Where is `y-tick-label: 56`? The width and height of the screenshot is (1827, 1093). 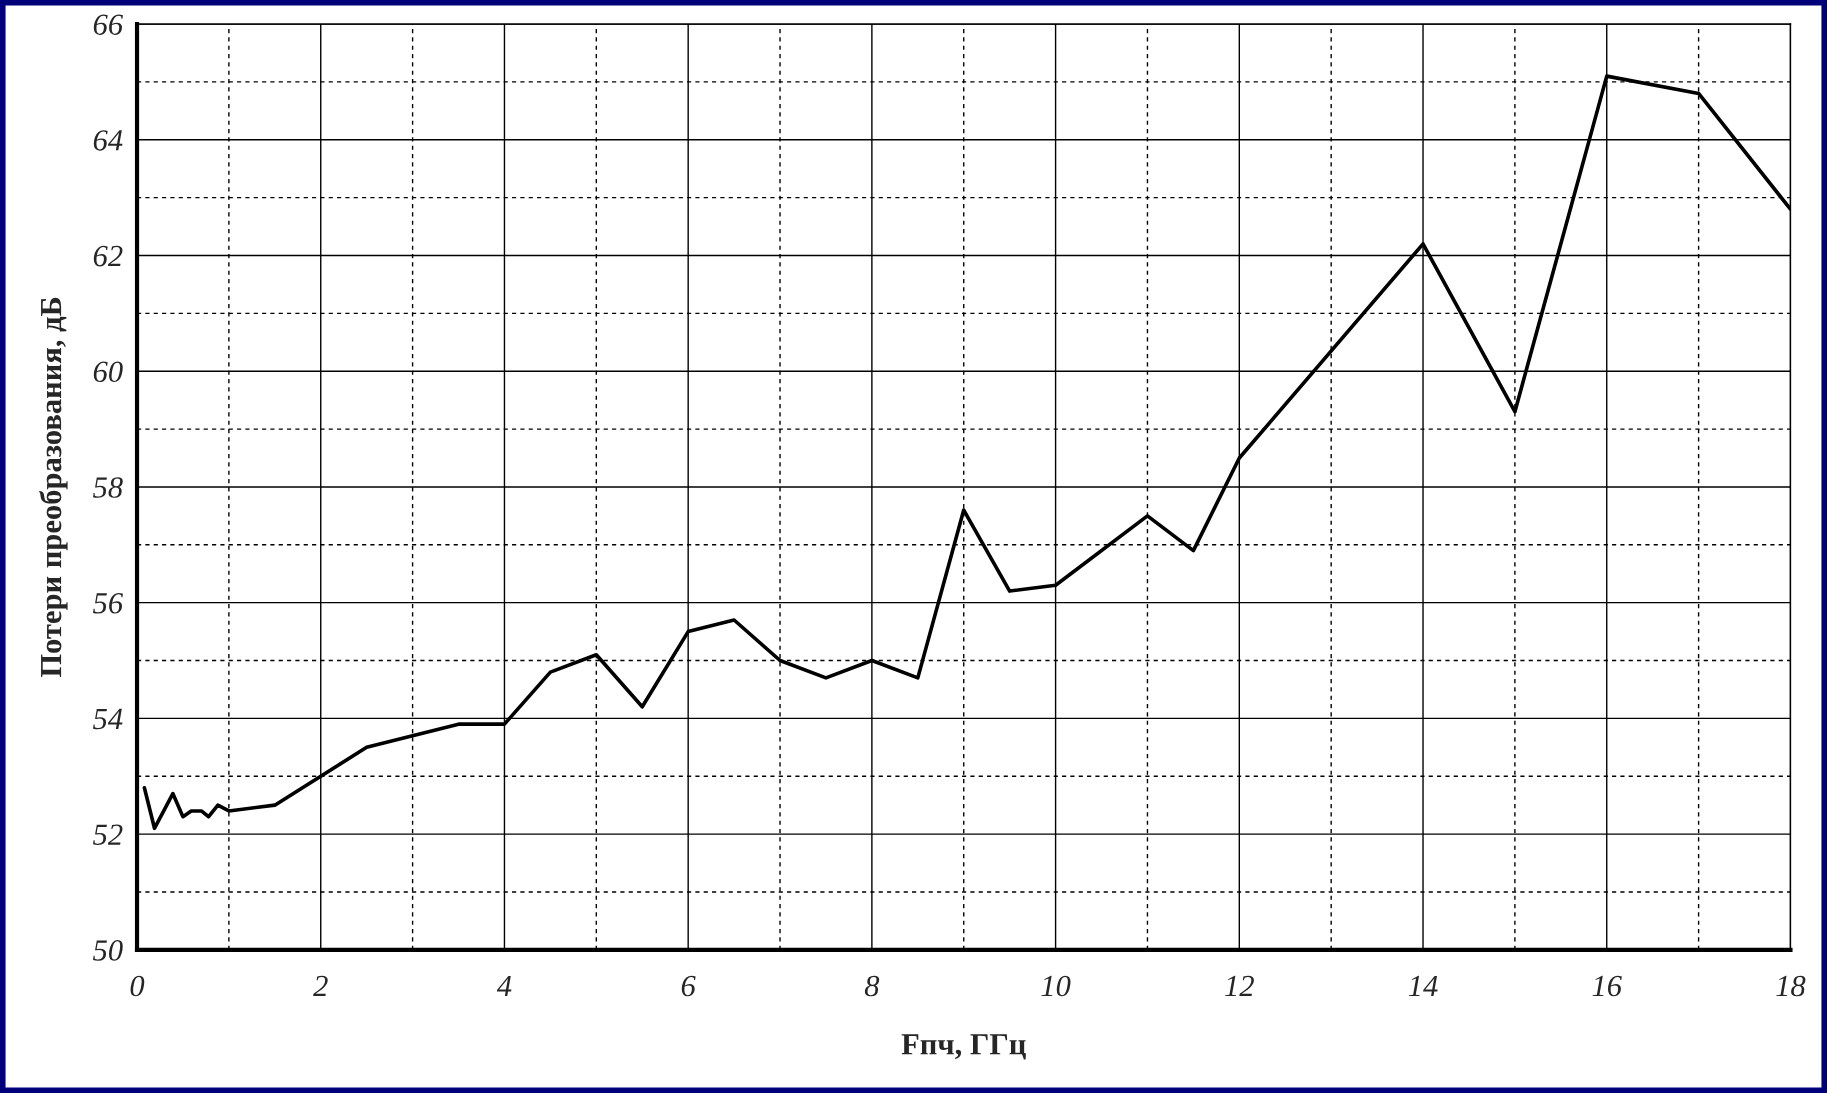 y-tick-label: 56 is located at coordinates (108, 603).